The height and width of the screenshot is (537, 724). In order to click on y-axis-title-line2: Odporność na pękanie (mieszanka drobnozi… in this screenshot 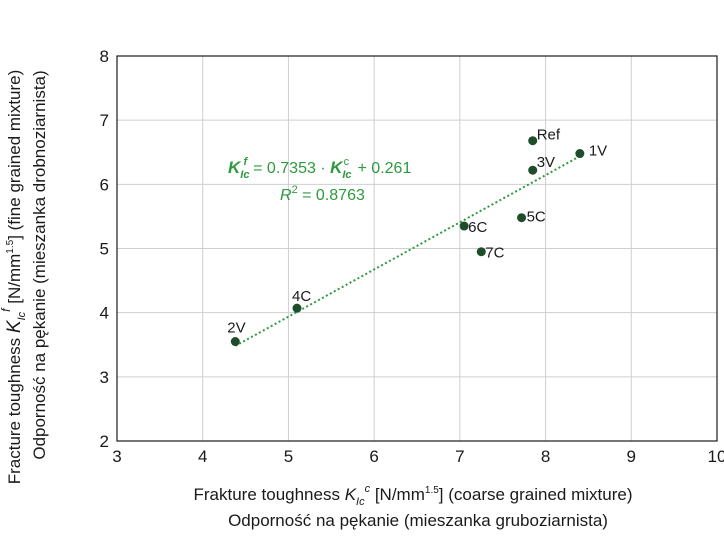, I will do `click(39, 264)`.